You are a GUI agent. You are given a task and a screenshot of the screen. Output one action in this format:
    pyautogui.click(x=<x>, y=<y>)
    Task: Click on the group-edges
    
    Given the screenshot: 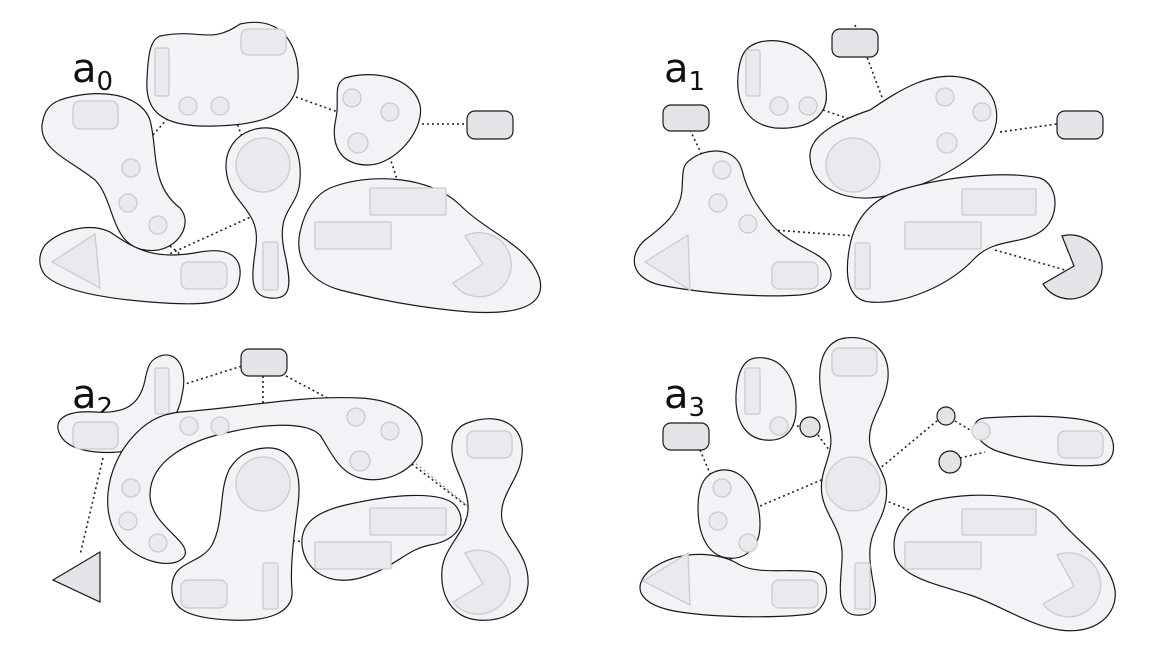 What is the action you would take?
    pyautogui.click(x=877, y=147)
    